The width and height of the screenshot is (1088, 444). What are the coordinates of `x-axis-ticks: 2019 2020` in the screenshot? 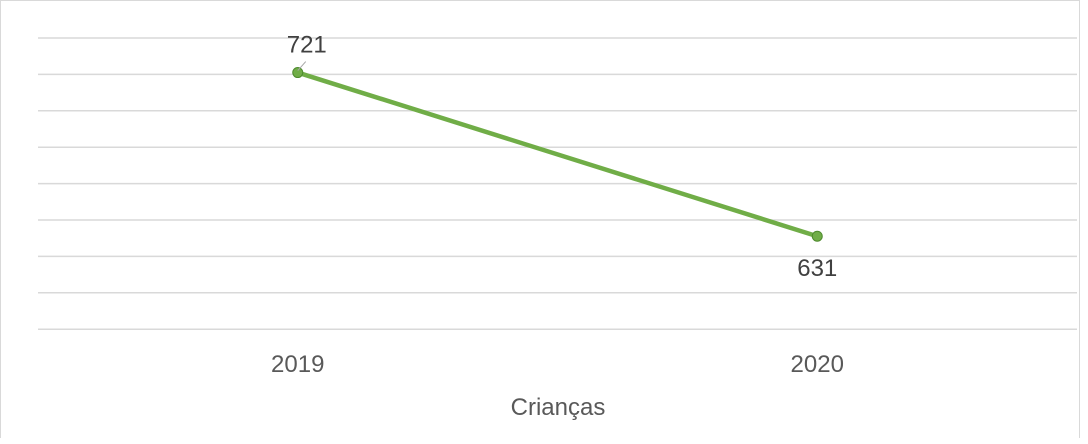 It's located at (557, 364).